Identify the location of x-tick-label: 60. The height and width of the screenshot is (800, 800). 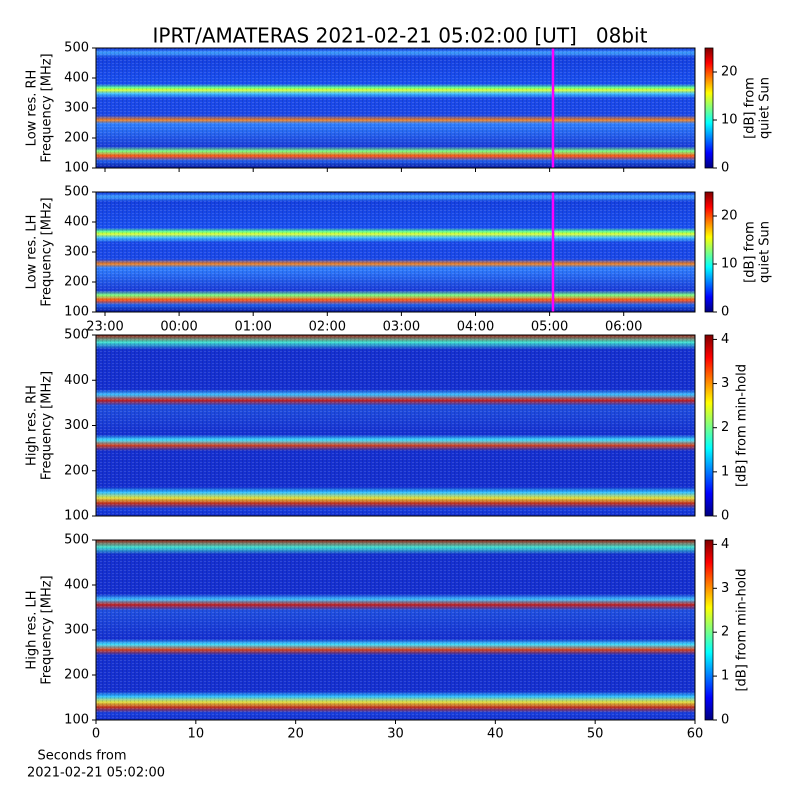
(695, 734).